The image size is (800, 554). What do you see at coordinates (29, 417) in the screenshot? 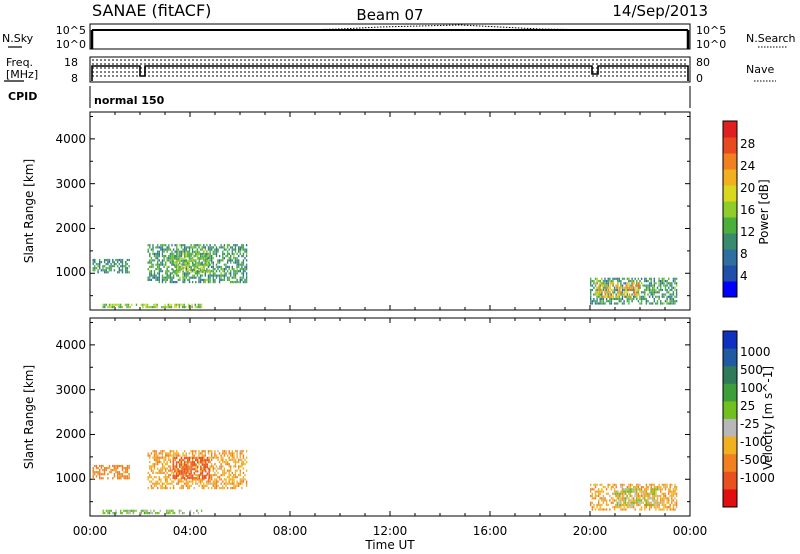
I see `velocity-y-axis-label: Slant Range [km]` at bounding box center [29, 417].